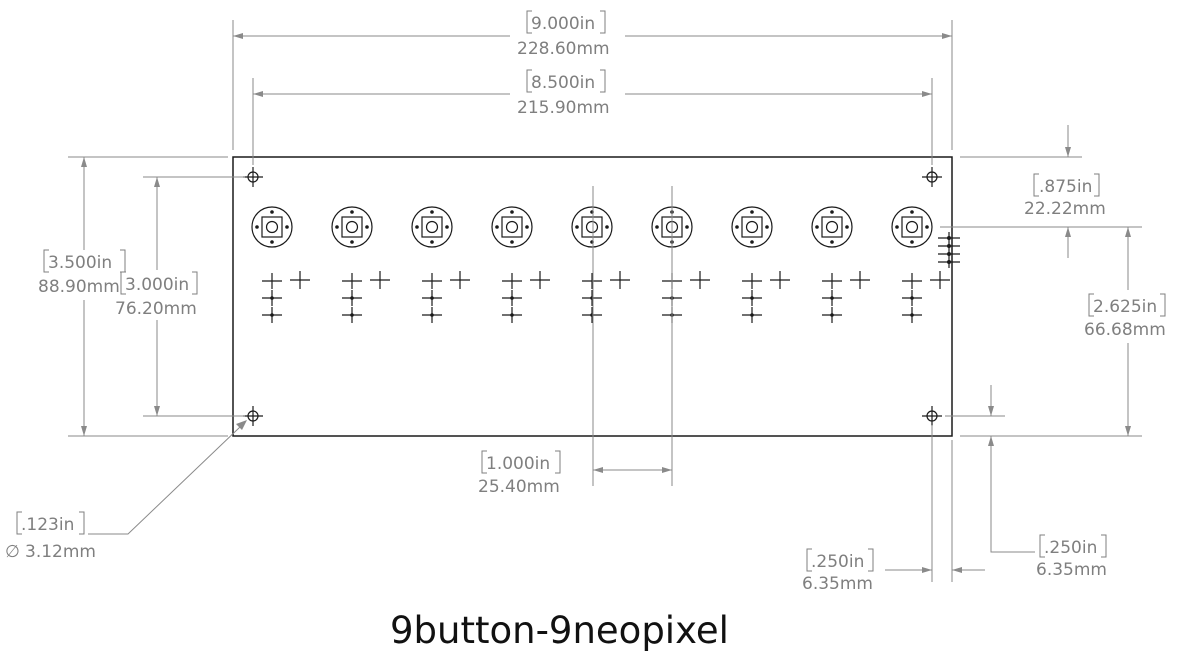  What do you see at coordinates (1026, 482) in the screenshot?
I see `dim-hole-inset-y: .250in 6.35mm` at bounding box center [1026, 482].